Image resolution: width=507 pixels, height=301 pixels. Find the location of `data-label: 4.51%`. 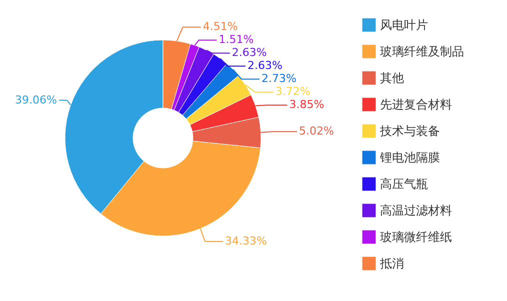

data-label: 4.51% is located at coordinates (220, 27).